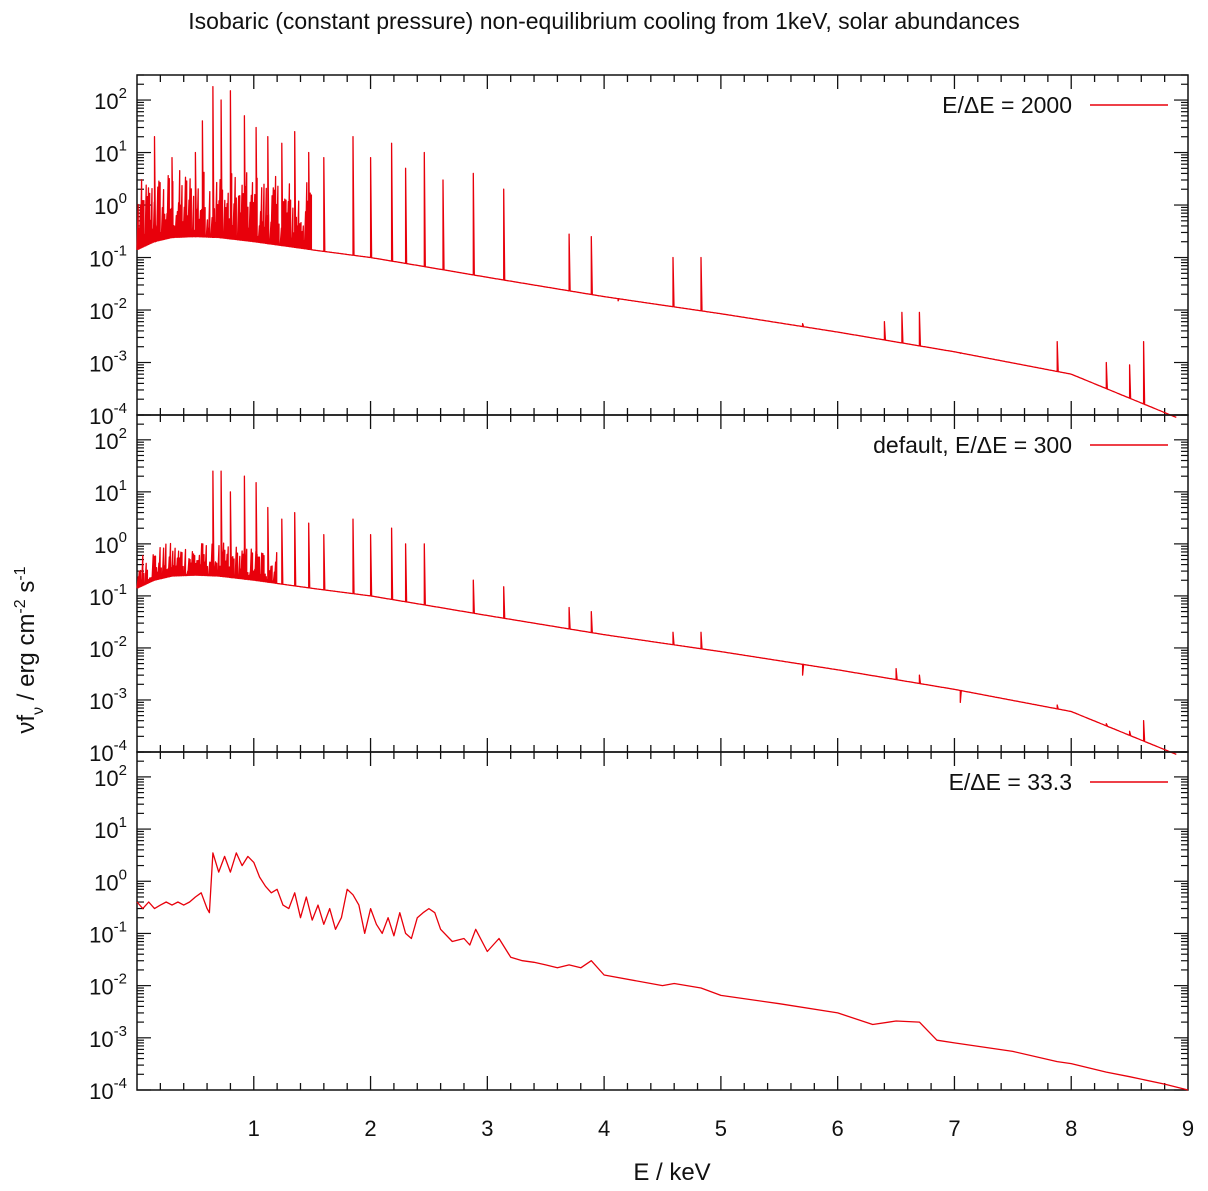 This screenshot has height=1191, width=1208. What do you see at coordinates (838, 1128) in the screenshot?
I see `x-tick-label: 6` at bounding box center [838, 1128].